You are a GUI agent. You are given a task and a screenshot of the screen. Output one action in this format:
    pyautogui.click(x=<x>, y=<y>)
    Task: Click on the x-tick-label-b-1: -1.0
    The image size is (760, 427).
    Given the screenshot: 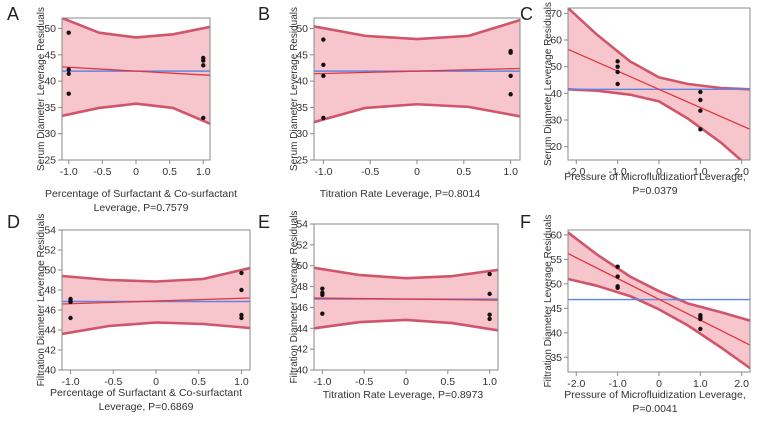 What is the action you would take?
    pyautogui.click(x=323, y=172)
    